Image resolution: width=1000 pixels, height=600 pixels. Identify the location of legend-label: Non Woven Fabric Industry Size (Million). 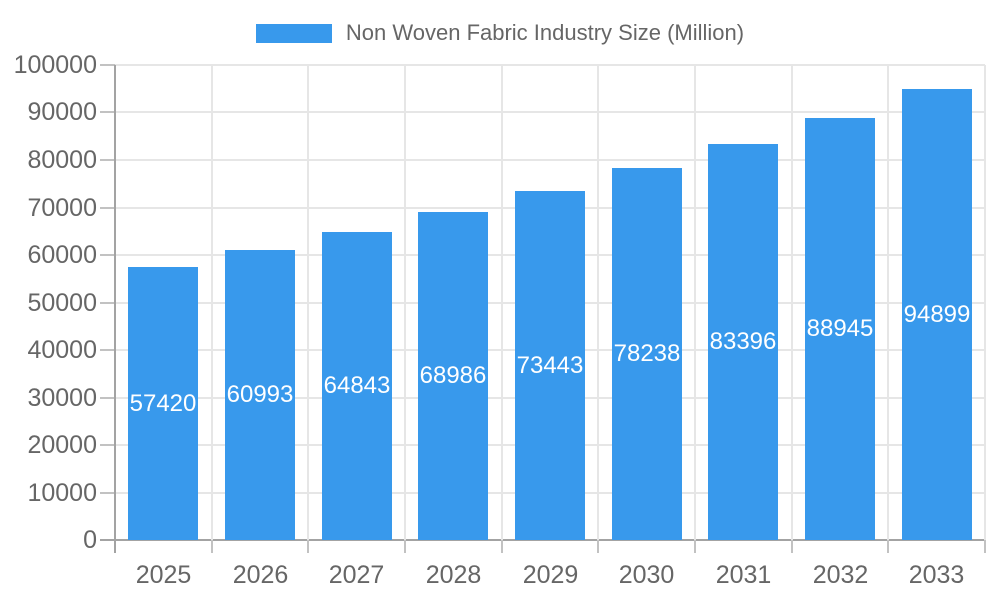
(545, 32).